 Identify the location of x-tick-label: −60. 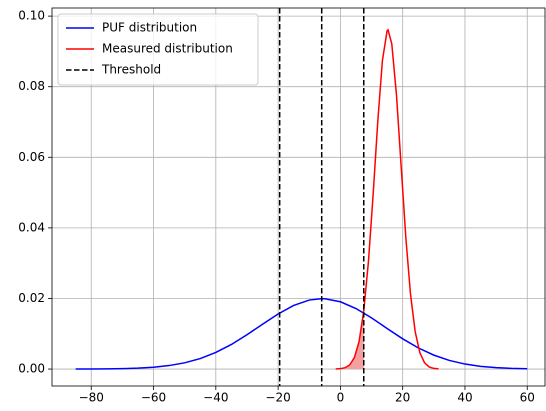
(153, 398).